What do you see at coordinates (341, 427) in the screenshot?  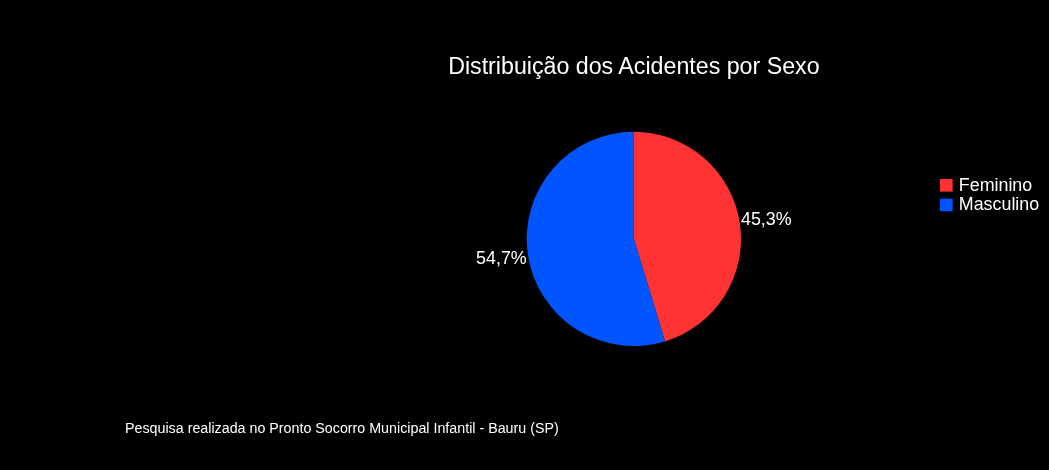 I see `text: Pesquisa realizada no Pronto Socorro Municipal Infantil - Bauru (SP)` at bounding box center [341, 427].